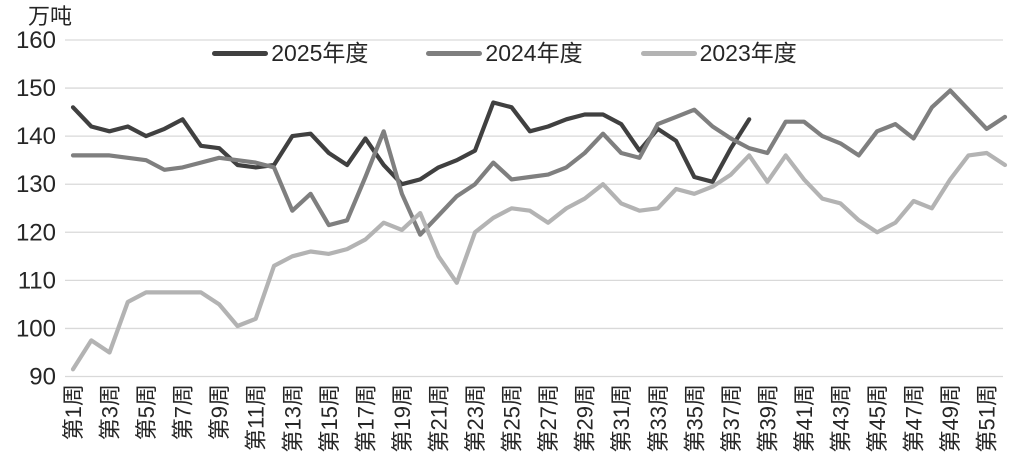 Image resolution: width=1009 pixels, height=473 pixels. What do you see at coordinates (877, 418) in the screenshot?
I see `x-tick-label: 第45周` at bounding box center [877, 418].